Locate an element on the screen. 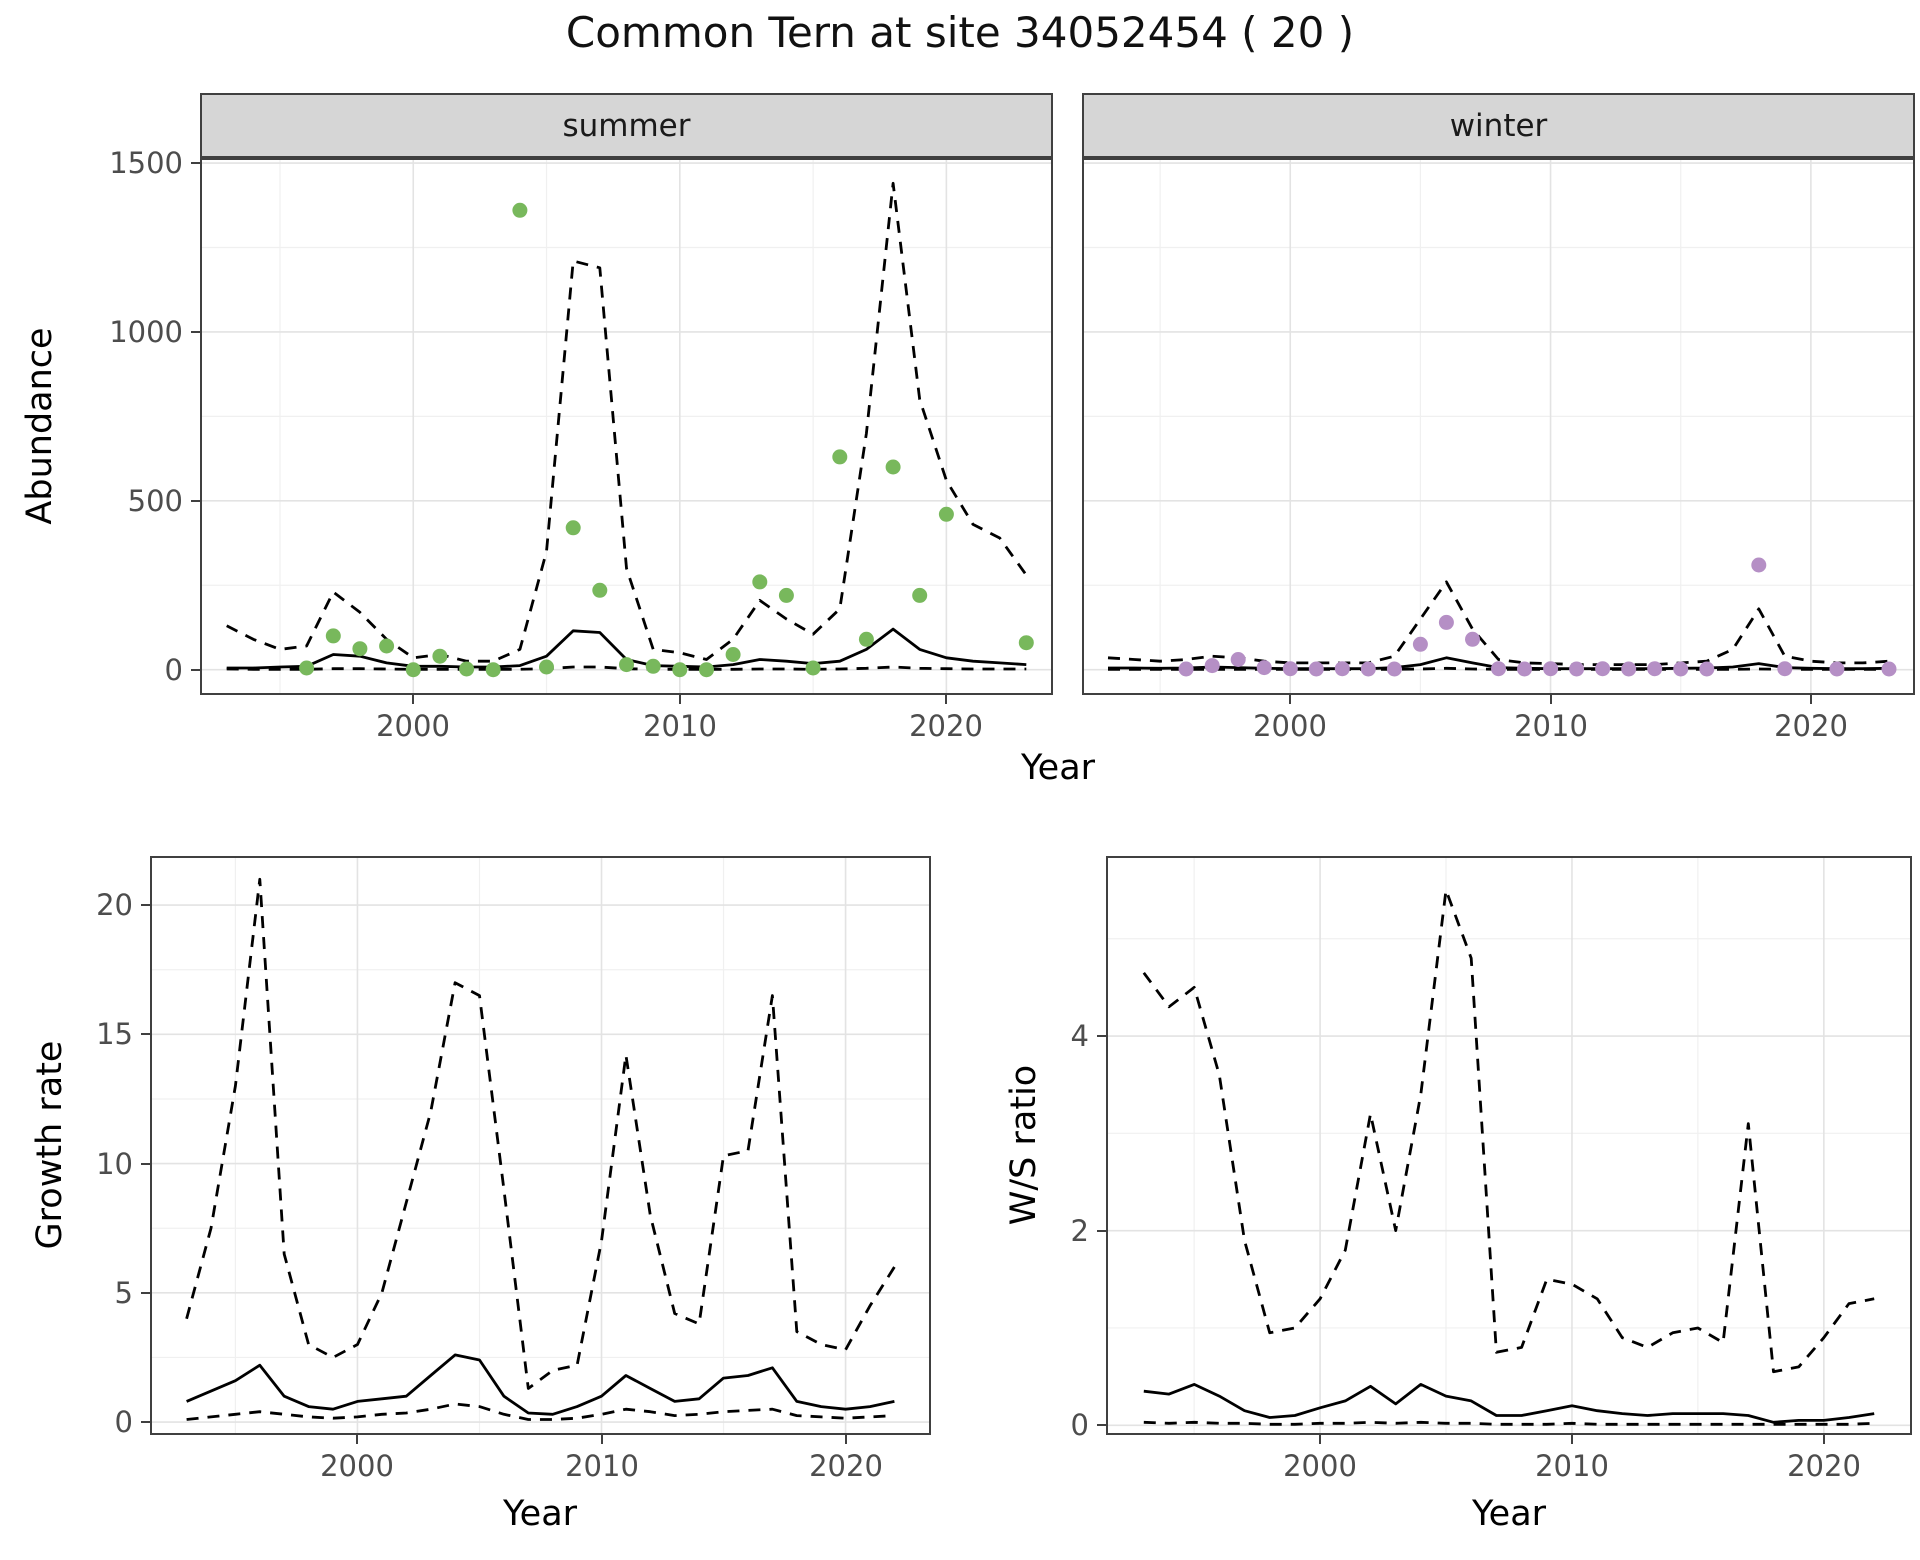  y-tick-label: 15 is located at coordinates (114, 1034).